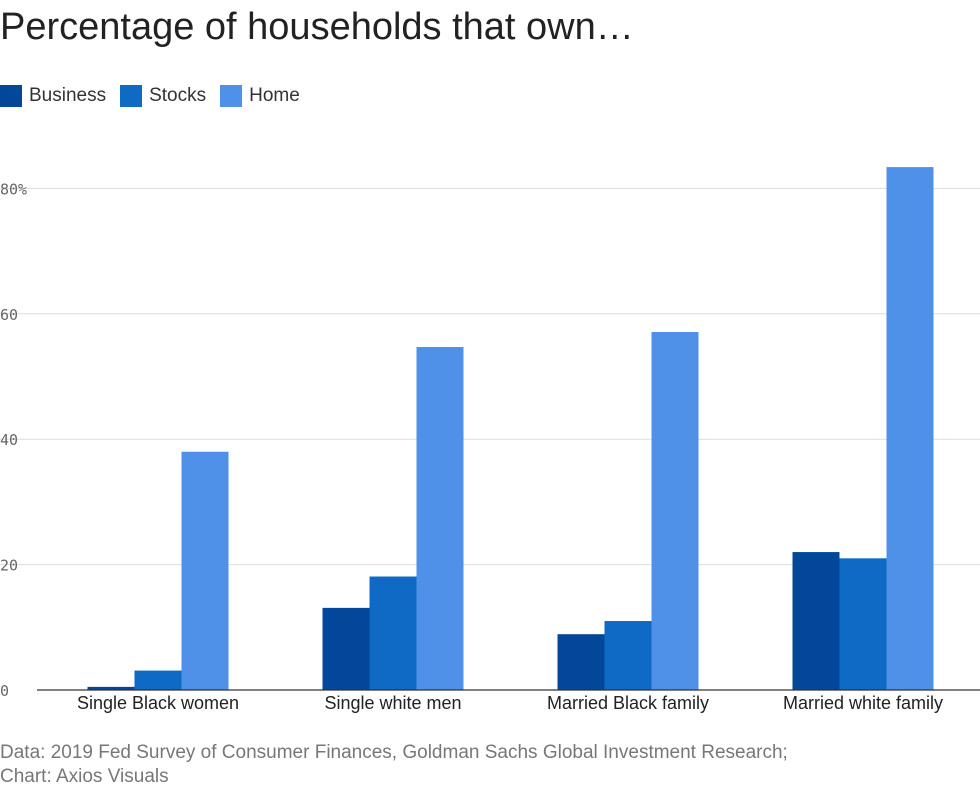 The width and height of the screenshot is (980, 804). What do you see at coordinates (9, 440) in the screenshot?
I see `y-tick-label: 40` at bounding box center [9, 440].